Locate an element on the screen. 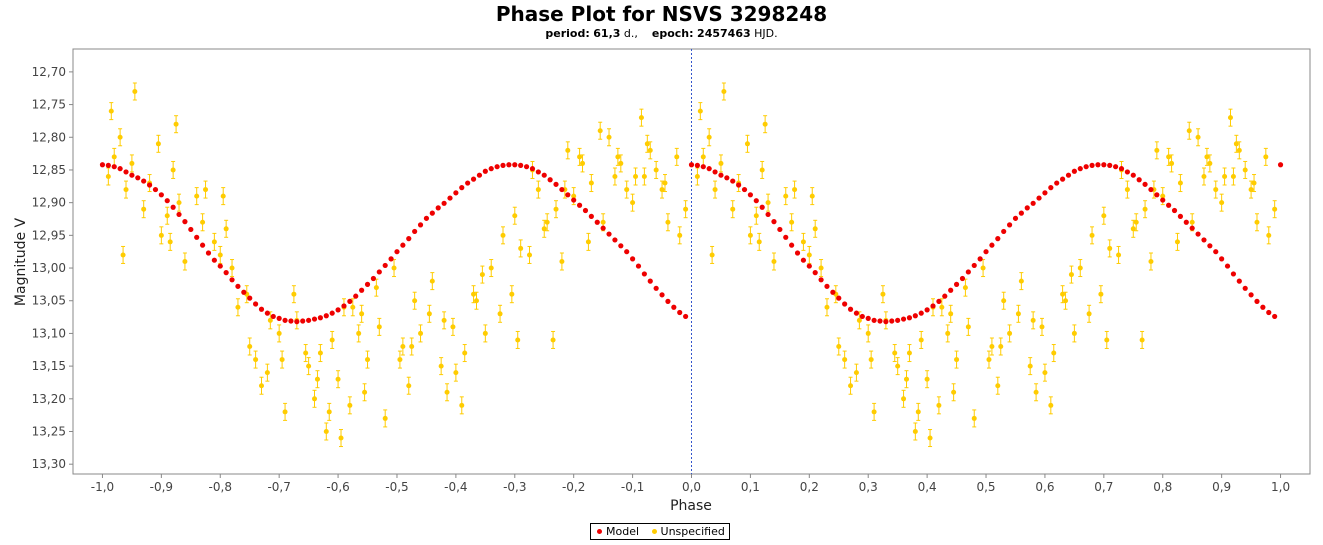 The width and height of the screenshot is (1323, 545). legend-model-label: Model is located at coordinates (623, 531).